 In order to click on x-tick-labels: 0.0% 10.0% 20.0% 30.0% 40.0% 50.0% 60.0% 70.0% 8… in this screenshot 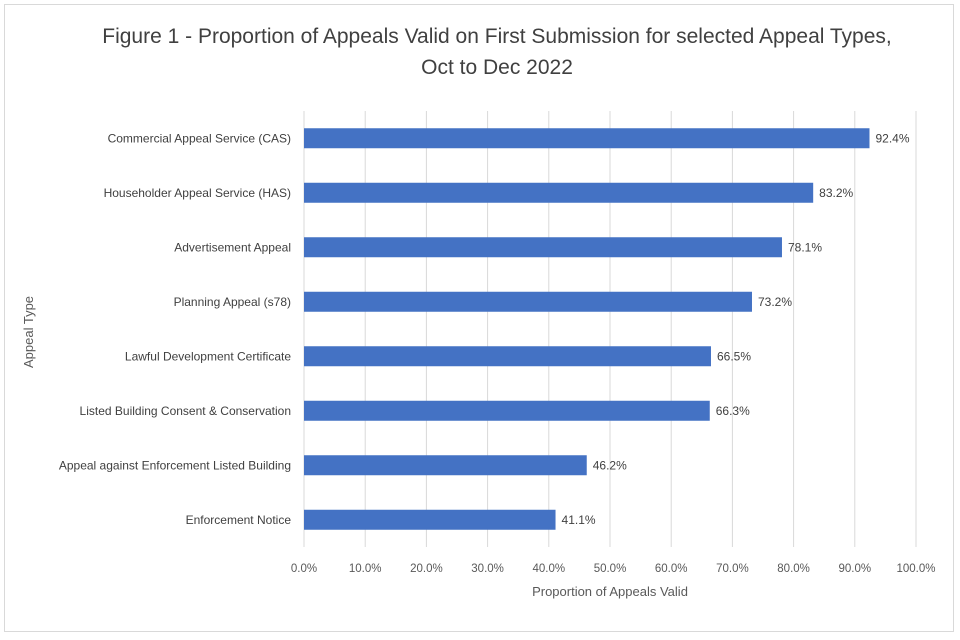, I will do `click(613, 569)`.